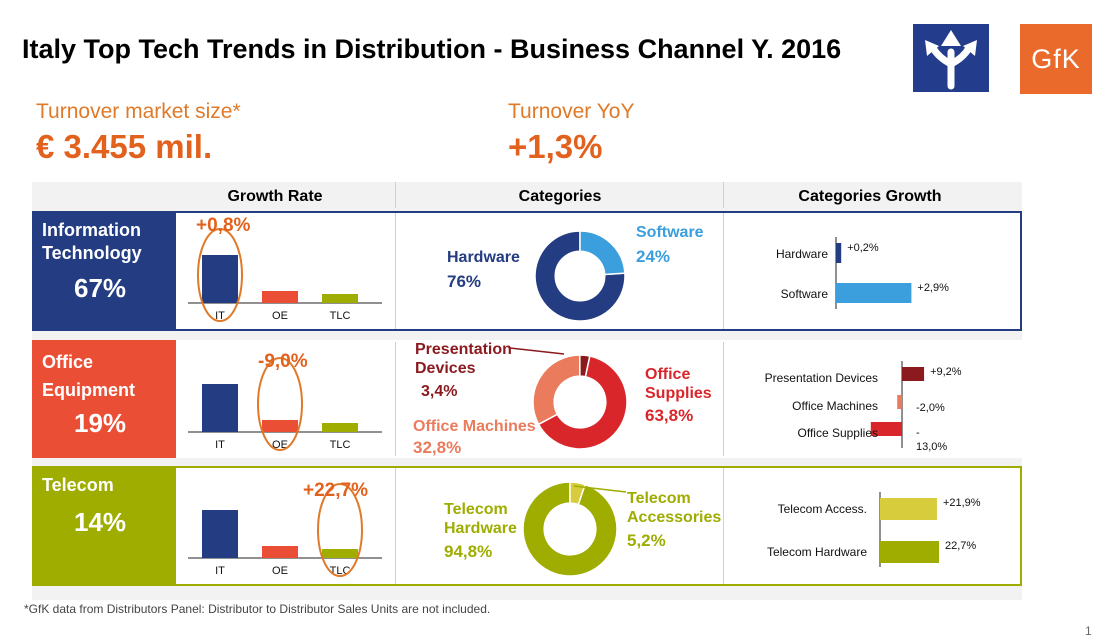 Image resolution: width=1120 pixels, height=644 pixels. Describe the element at coordinates (468, 551) in the screenshot. I see `donut-value-tlc-hardware: 94,8%` at that location.